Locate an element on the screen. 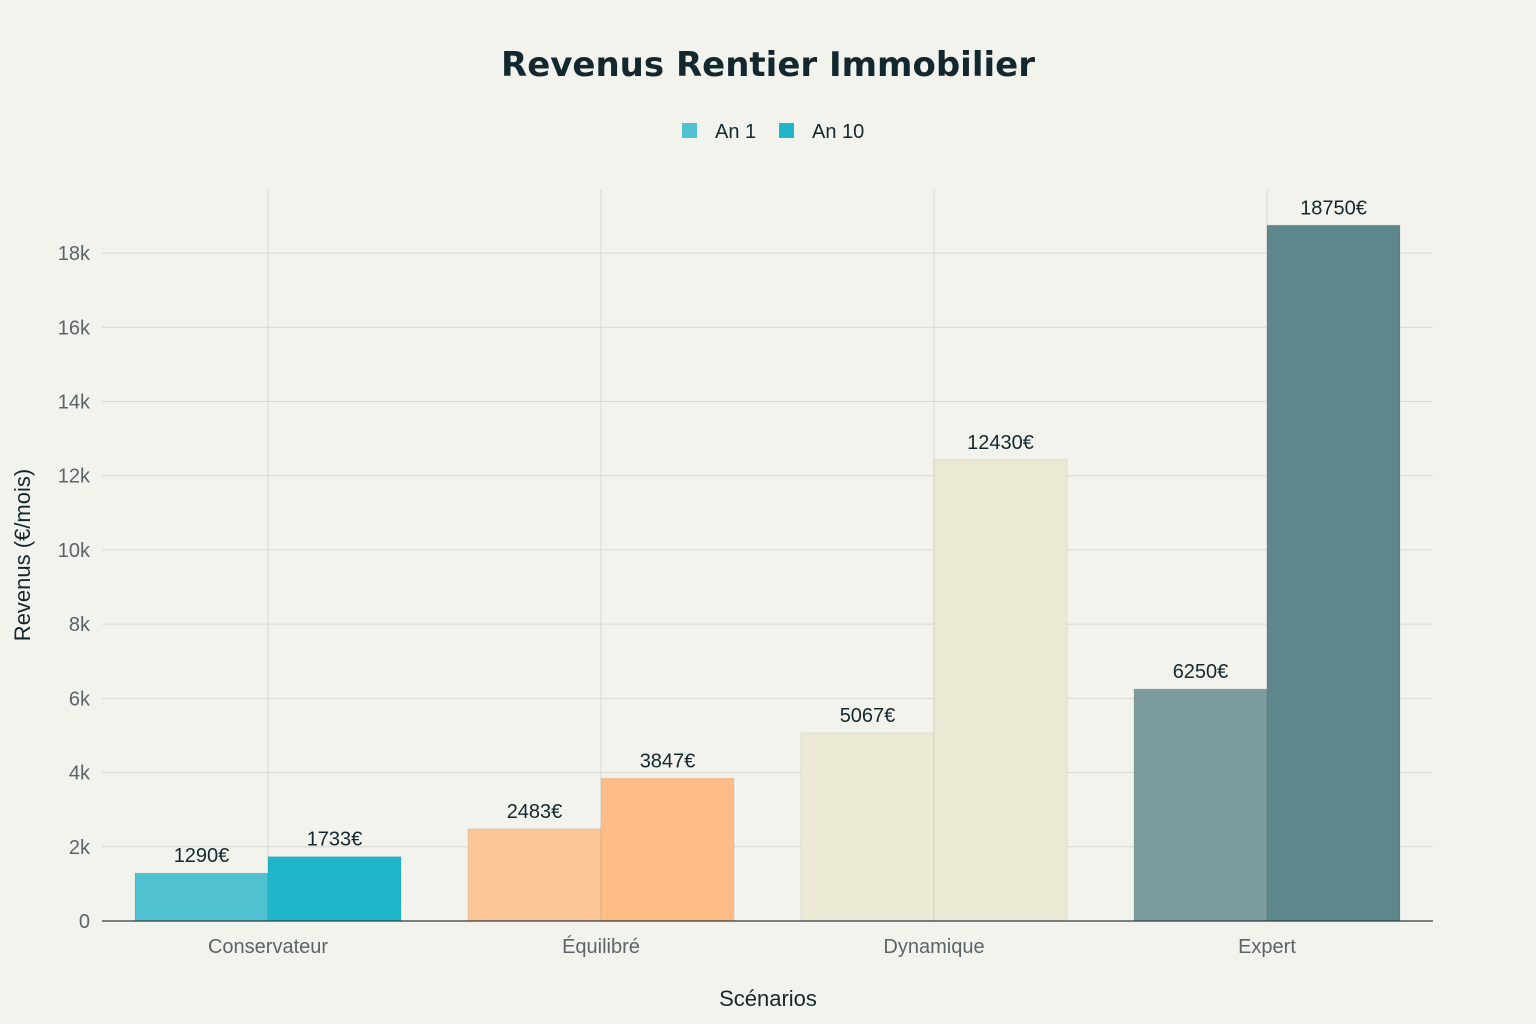 The height and width of the screenshot is (1024, 1536). x-axis-title: Scénarios is located at coordinates (768, 998).